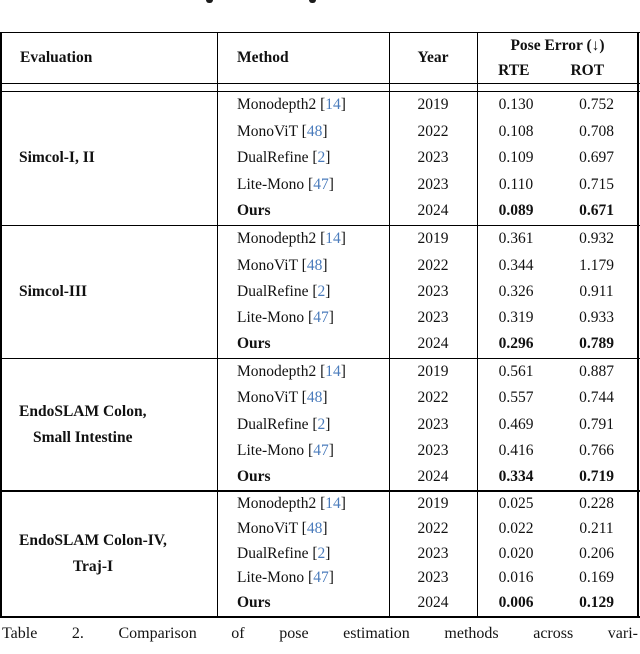 The image size is (640, 654). I want to click on table-row: DualRefine [2] 2023 0.109 0.697, so click(427, 158).